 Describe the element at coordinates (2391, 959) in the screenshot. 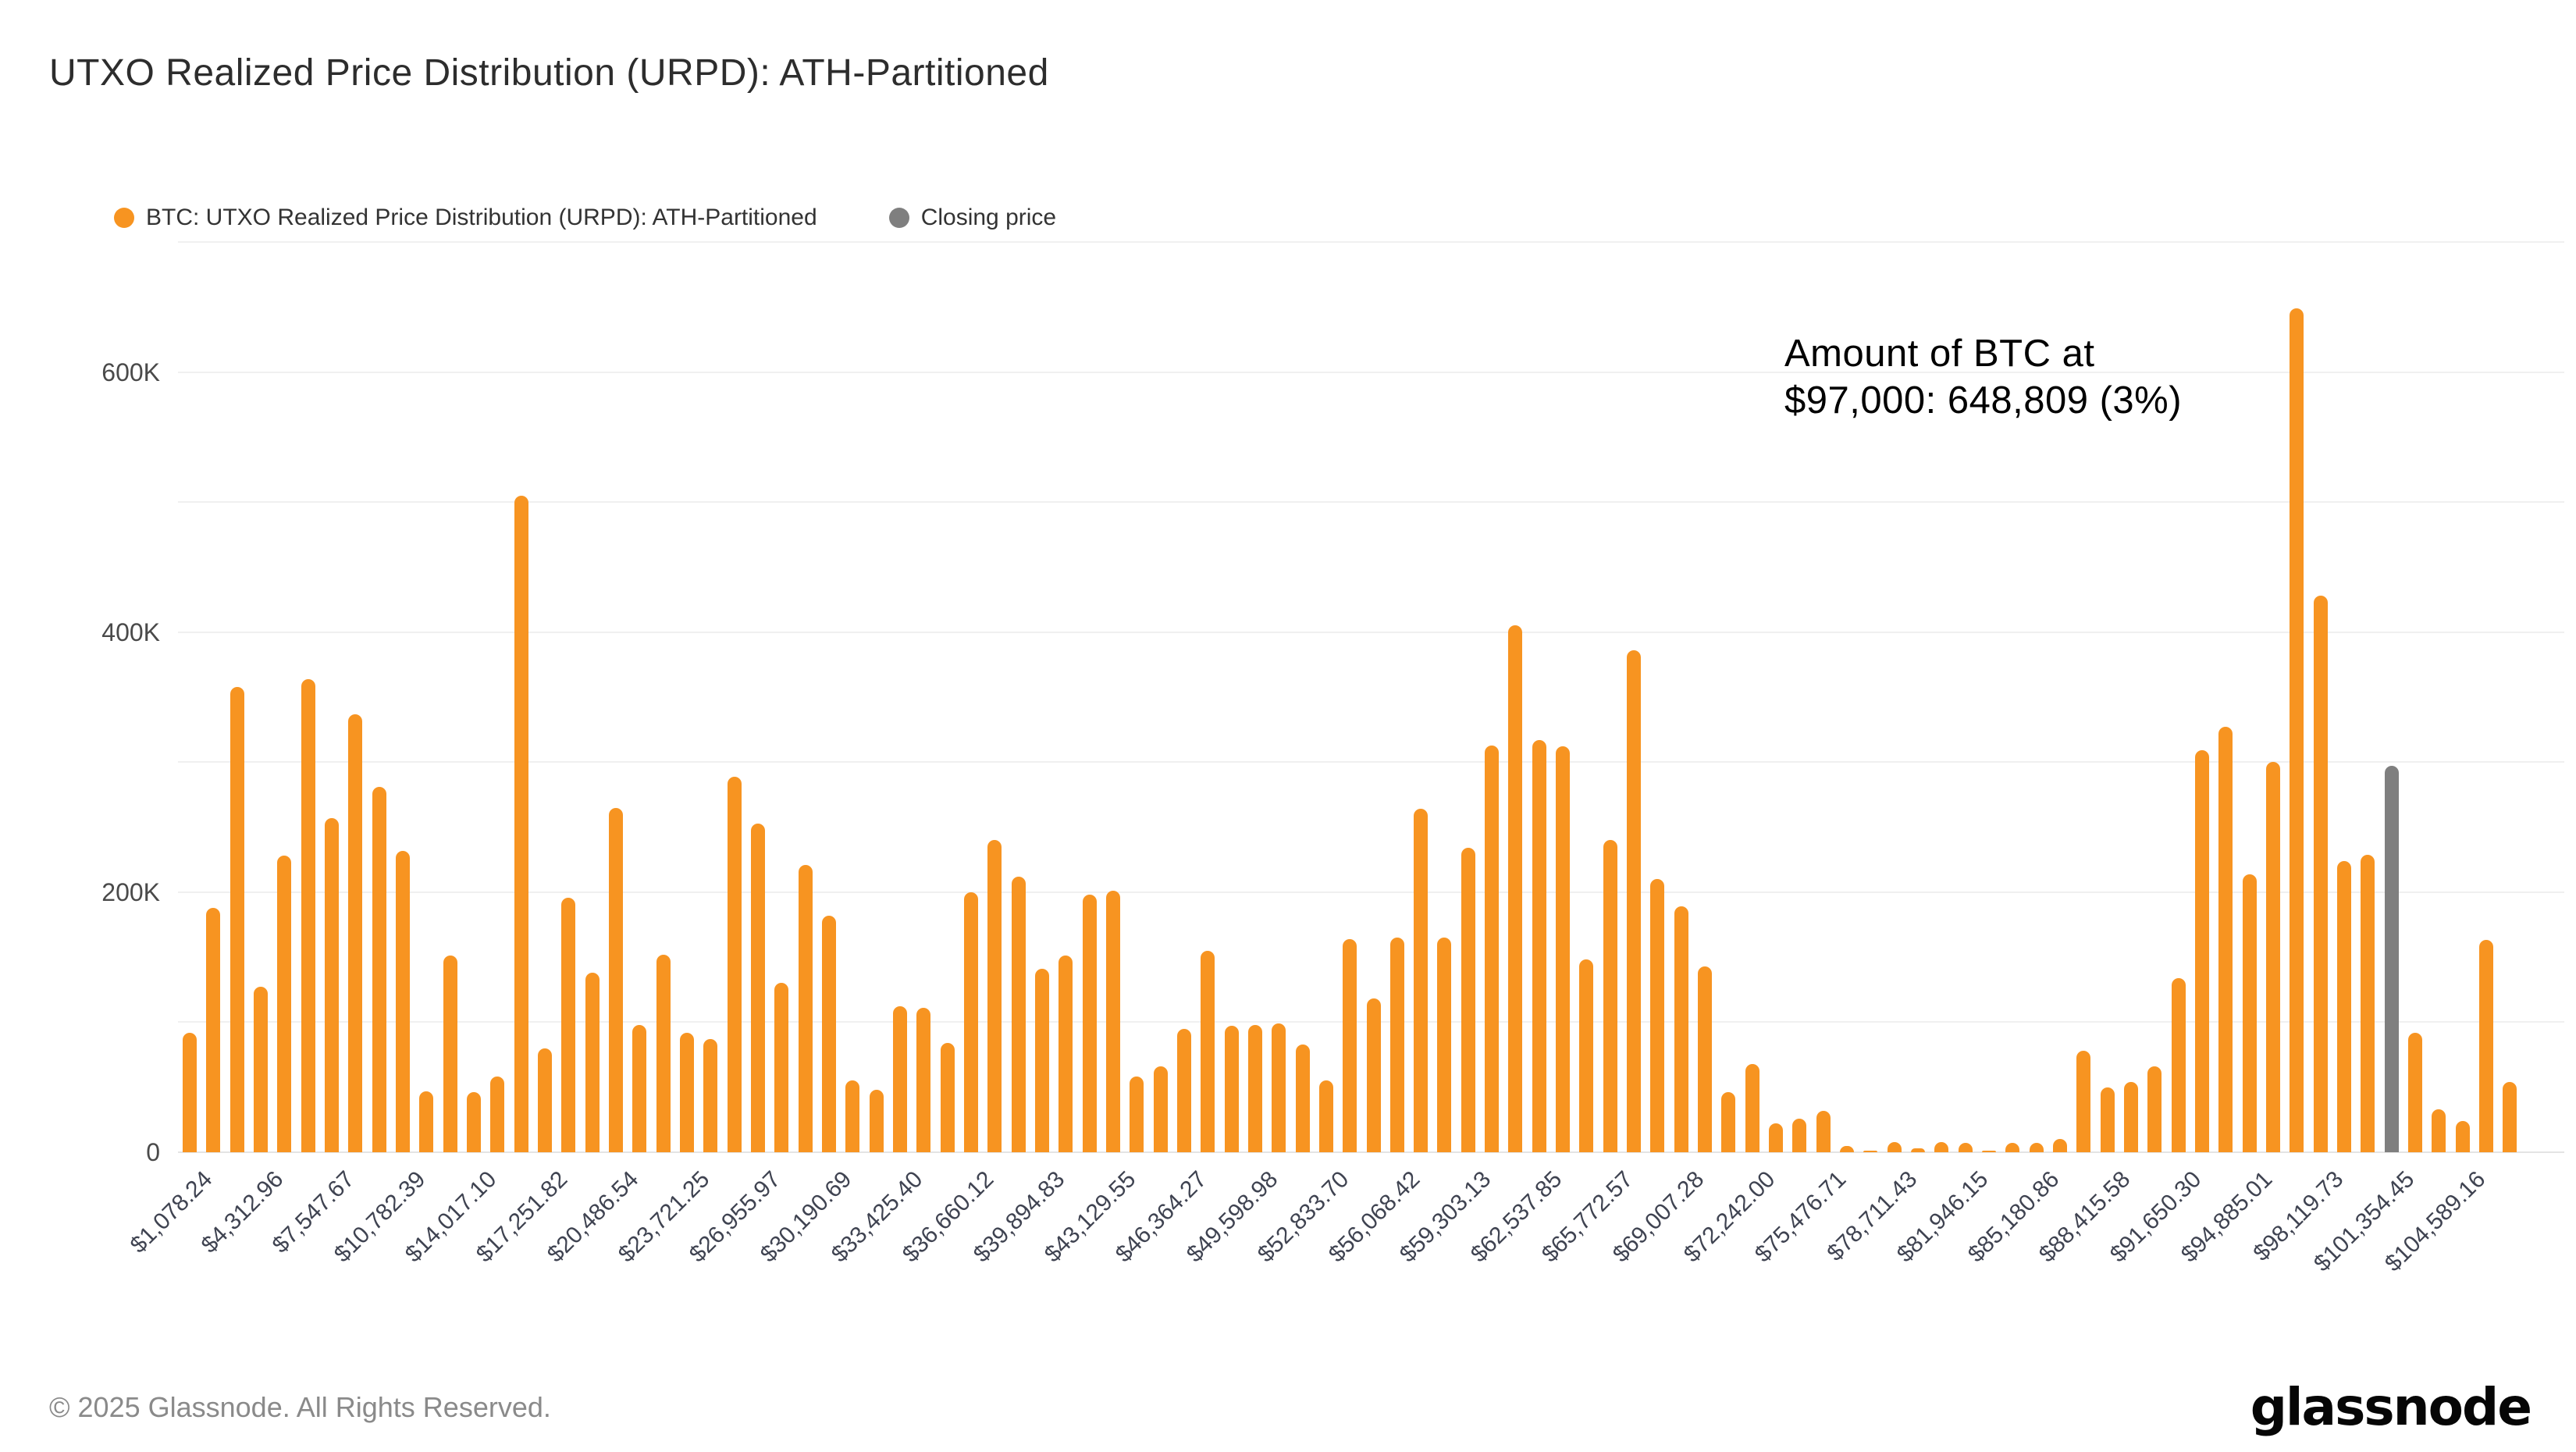

I see `closing-price-bar` at that location.